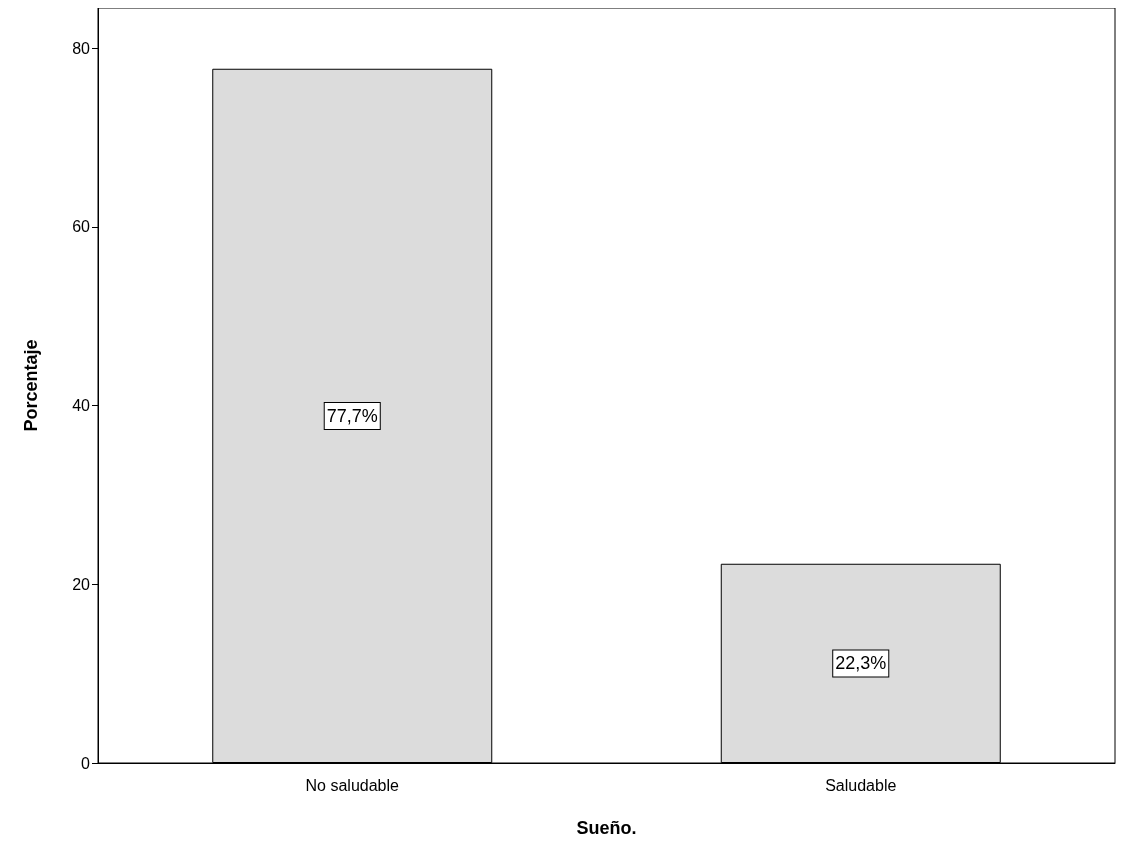  What do you see at coordinates (861, 785) in the screenshot?
I see `x-tick-label: Saludable` at bounding box center [861, 785].